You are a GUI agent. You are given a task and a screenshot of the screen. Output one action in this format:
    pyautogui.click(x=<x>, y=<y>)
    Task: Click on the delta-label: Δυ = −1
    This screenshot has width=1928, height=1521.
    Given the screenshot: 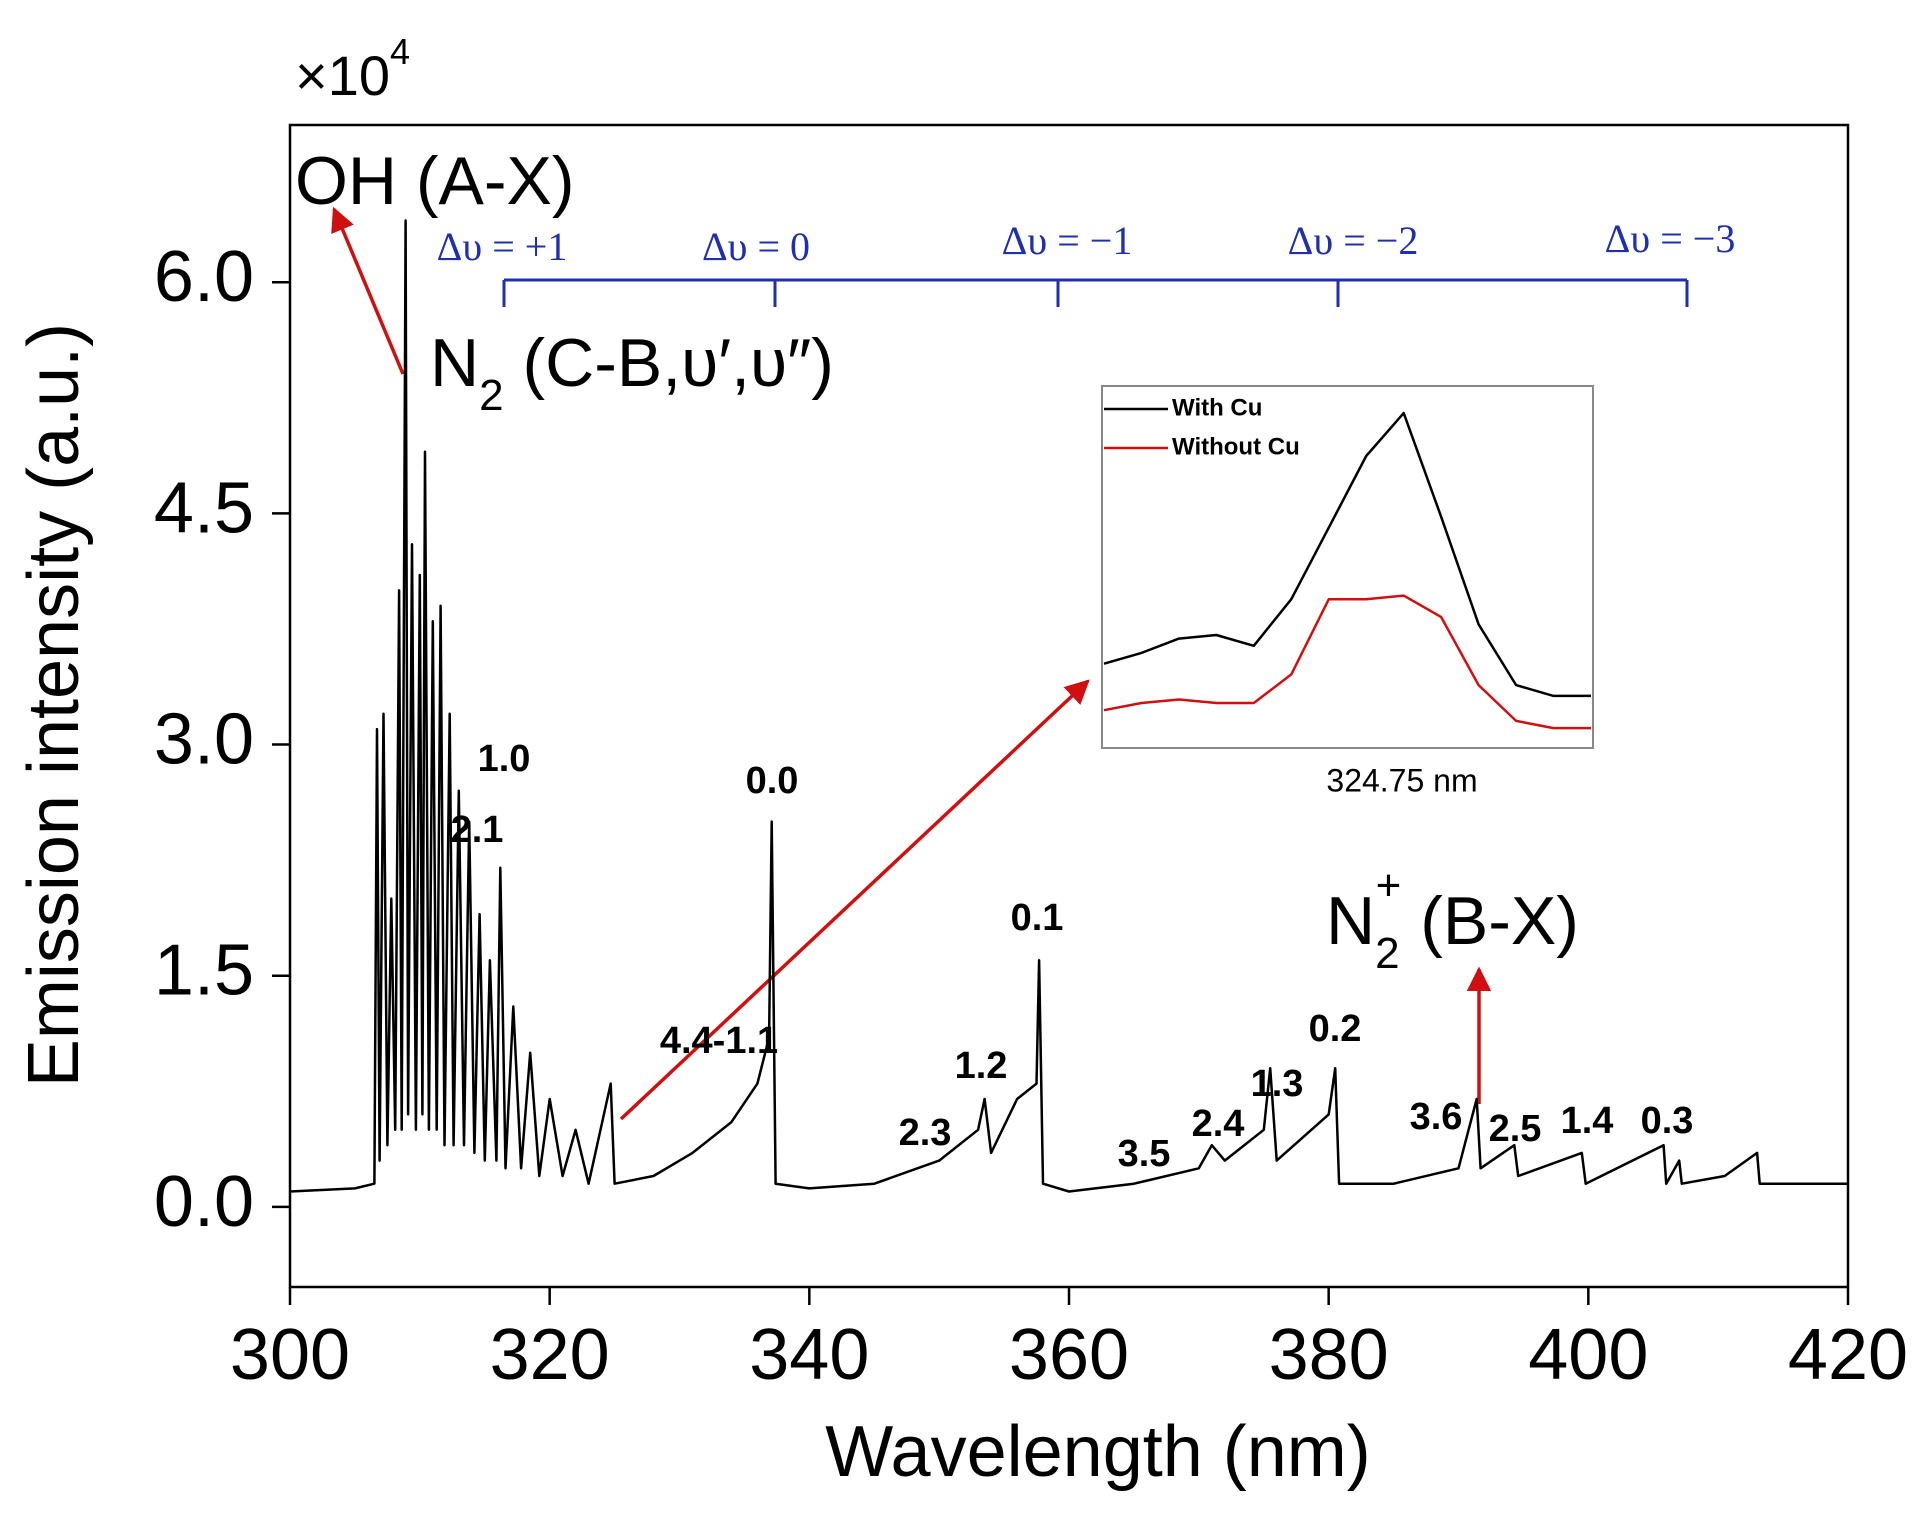 What is the action you would take?
    pyautogui.click(x=1067, y=240)
    